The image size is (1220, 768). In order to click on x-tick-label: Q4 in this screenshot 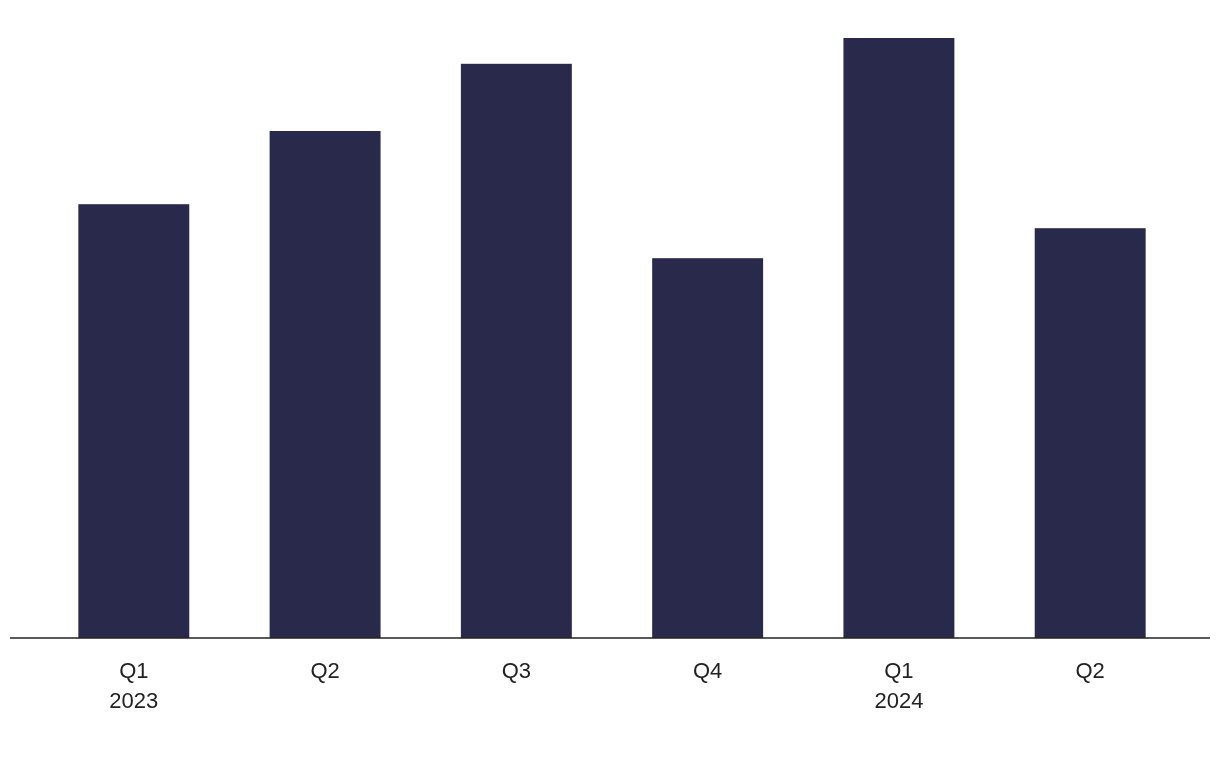, I will do `click(707, 670)`.